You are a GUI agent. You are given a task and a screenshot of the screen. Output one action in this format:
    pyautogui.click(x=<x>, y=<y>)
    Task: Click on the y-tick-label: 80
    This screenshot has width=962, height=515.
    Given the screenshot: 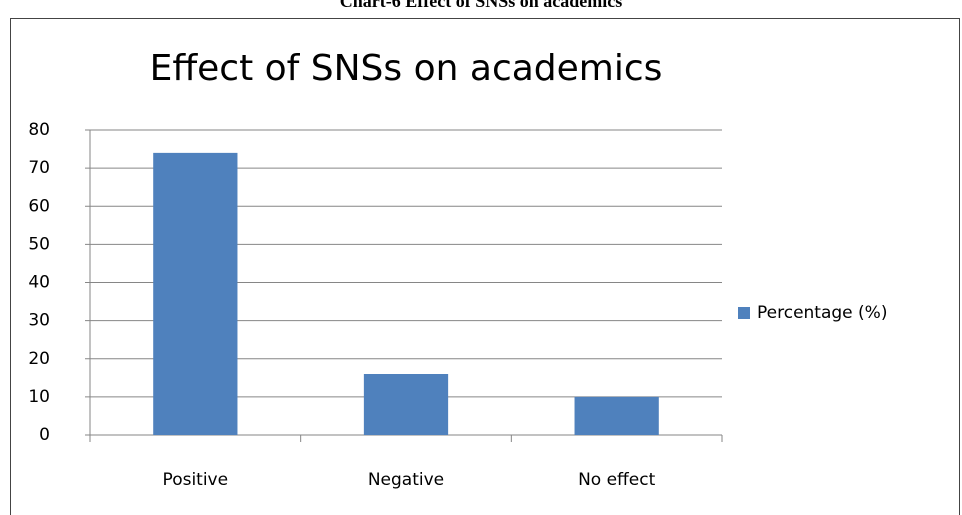 What is the action you would take?
    pyautogui.click(x=39, y=130)
    